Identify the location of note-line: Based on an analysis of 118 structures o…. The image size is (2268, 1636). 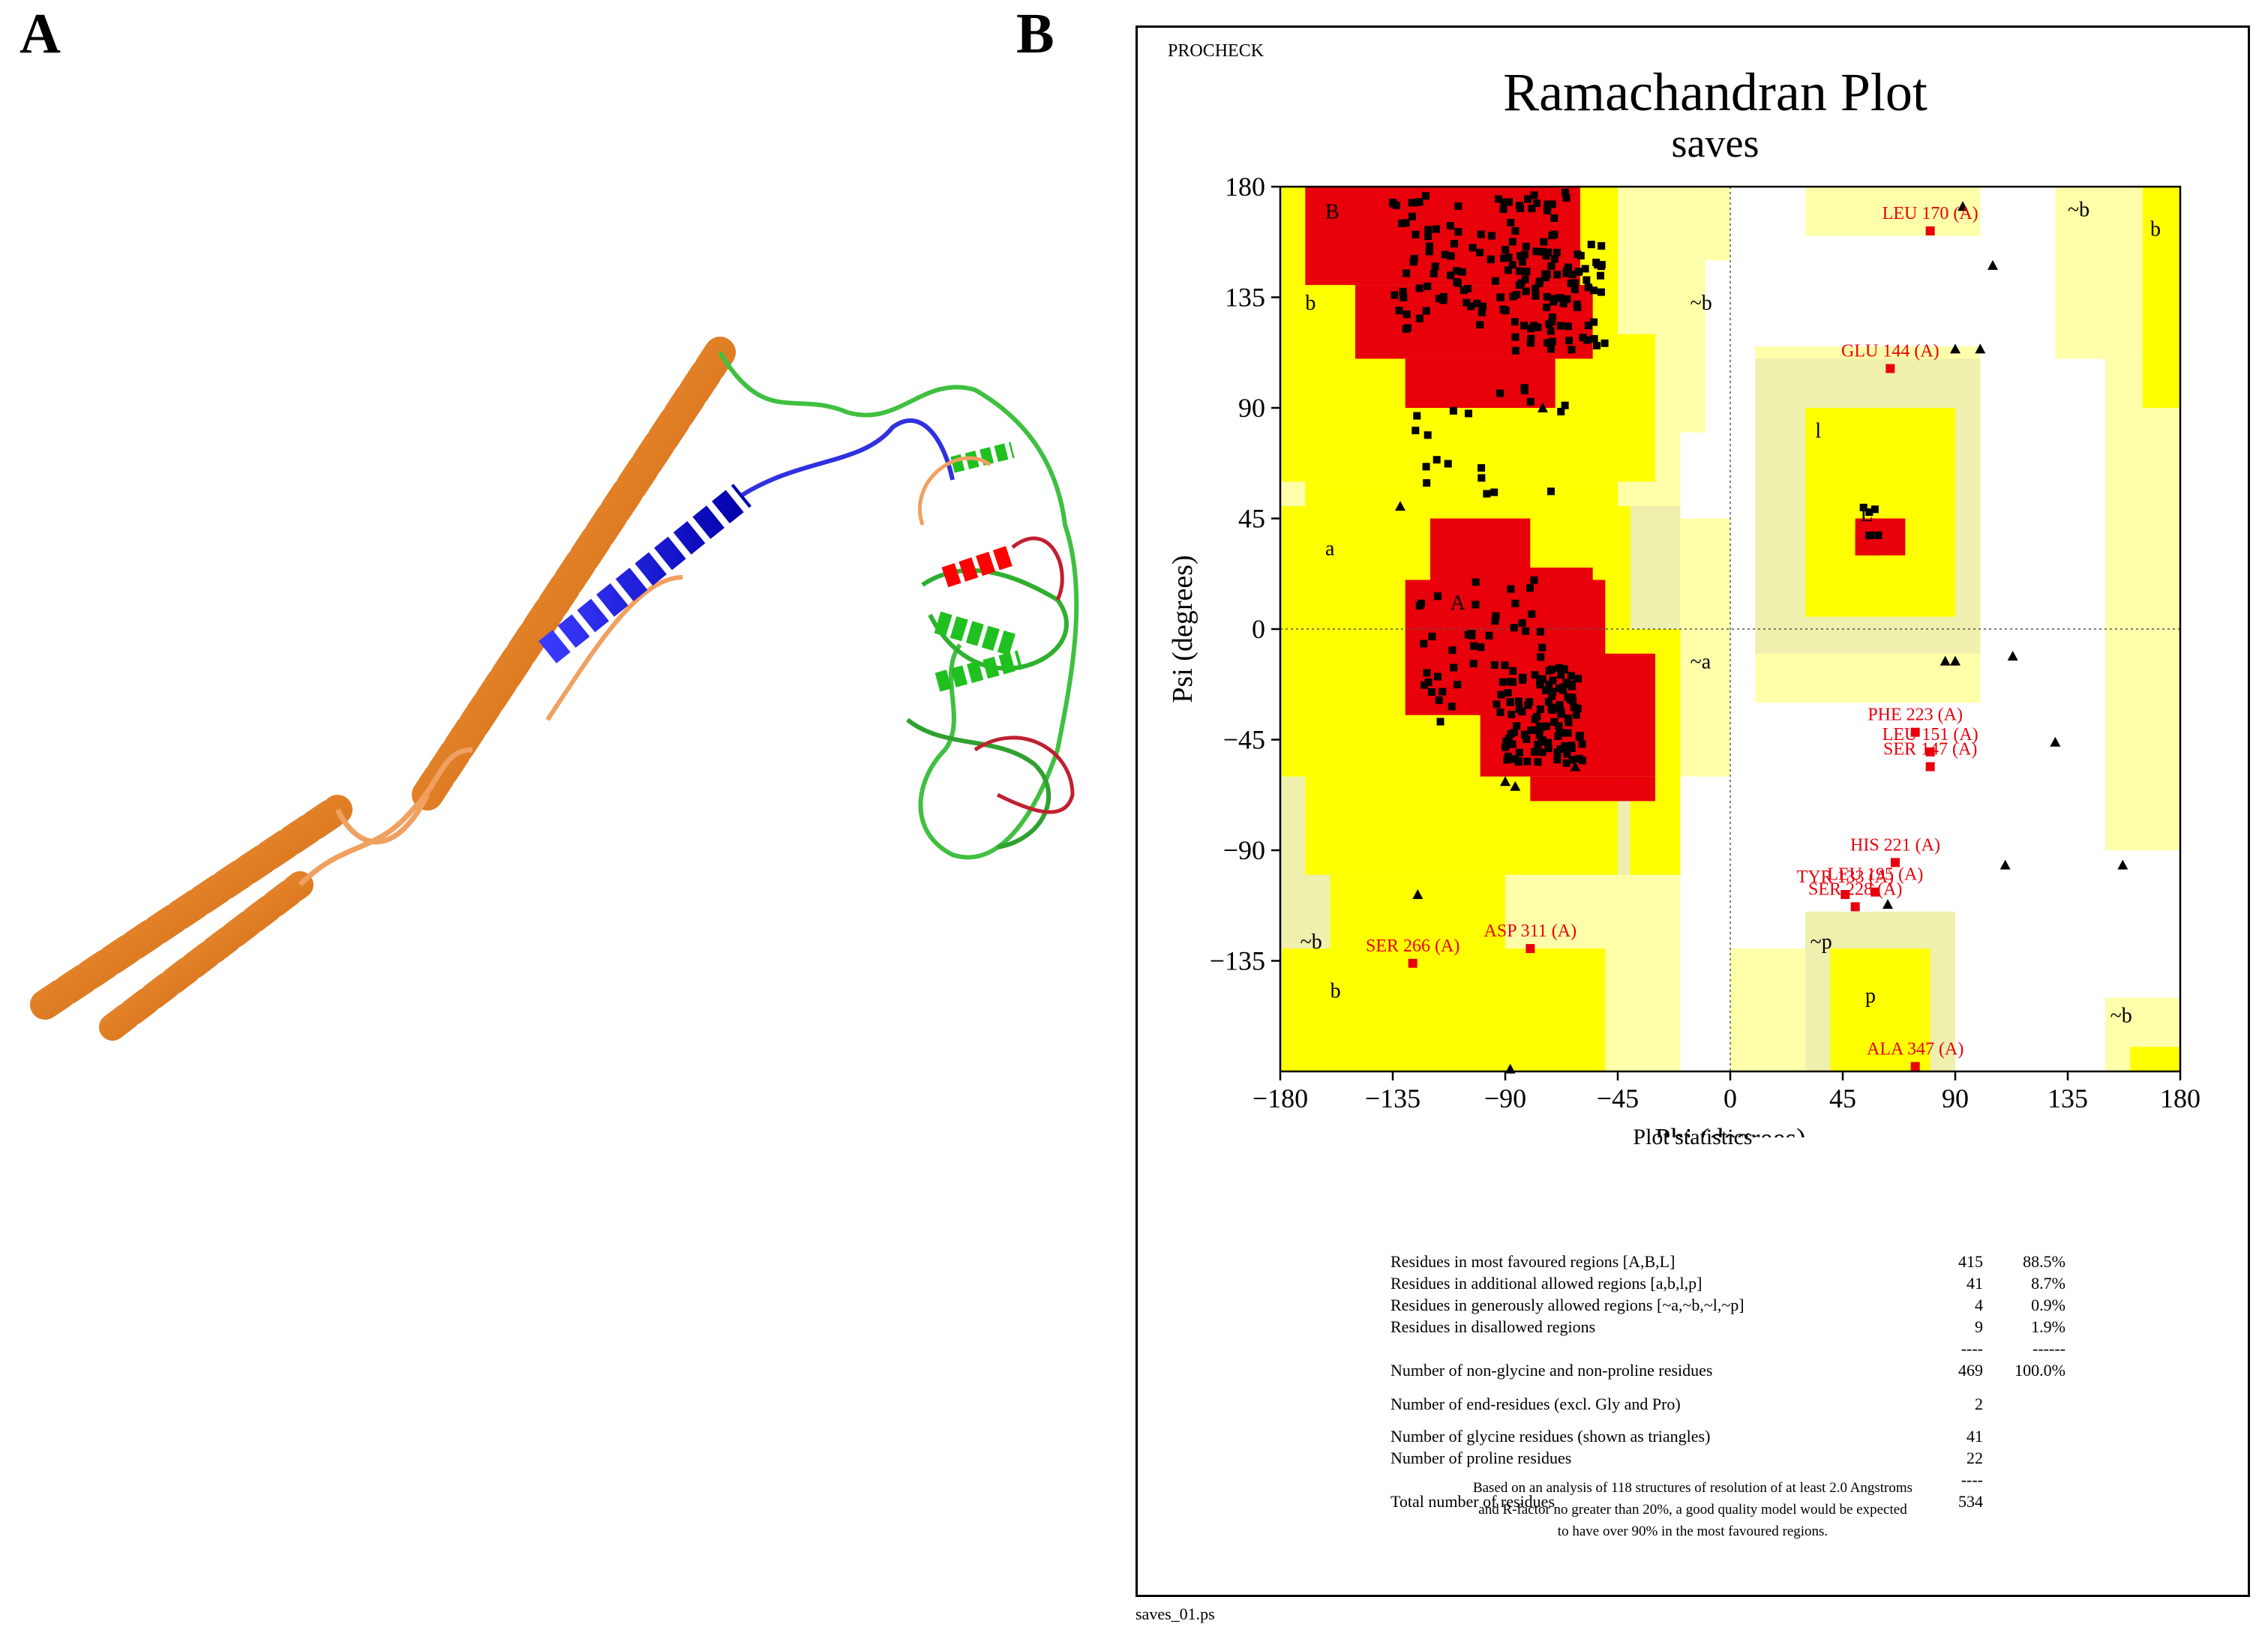
(1692, 1488).